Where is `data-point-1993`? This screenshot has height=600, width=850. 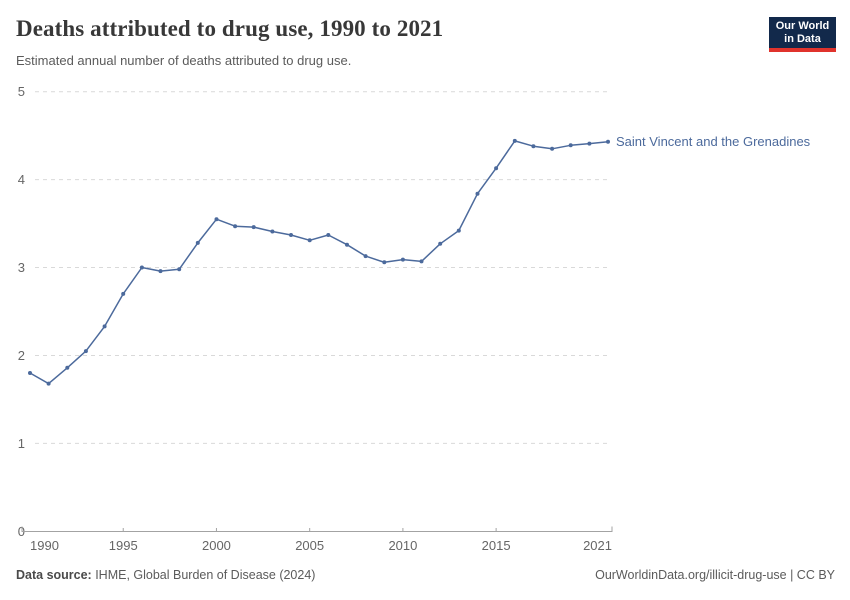
data-point-1993 is located at coordinates (85, 351).